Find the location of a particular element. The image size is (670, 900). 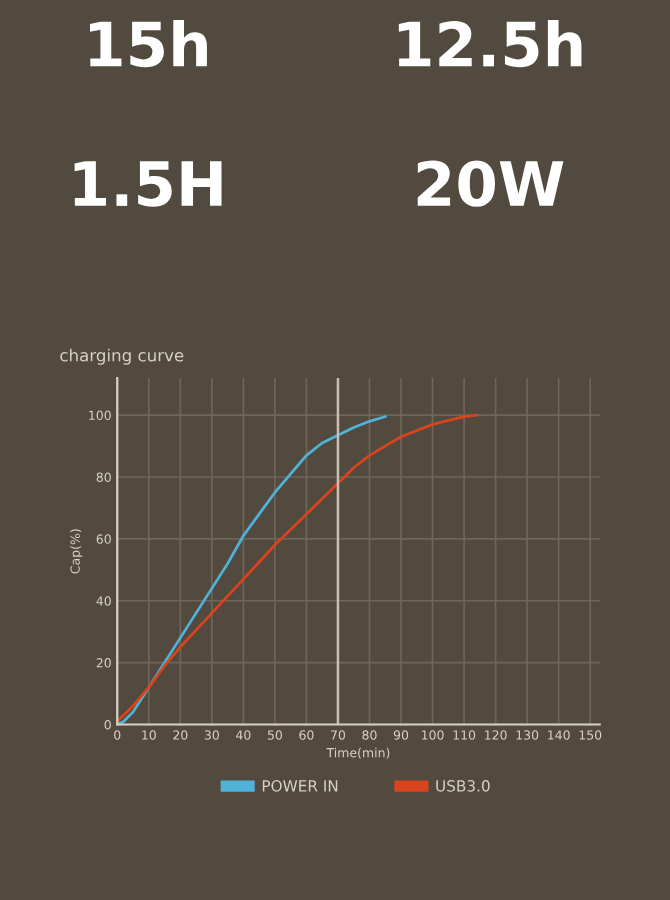

text: 15h is located at coordinates (148, 43).